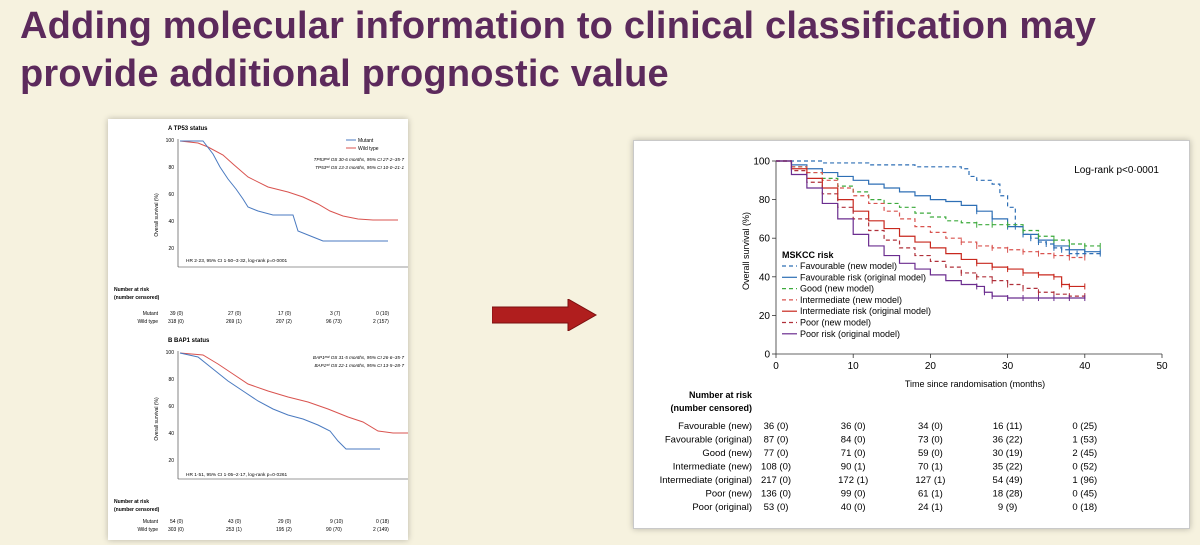  Describe the element at coordinates (931, 366) in the screenshot. I see `km-x-tick-label: 20` at that location.